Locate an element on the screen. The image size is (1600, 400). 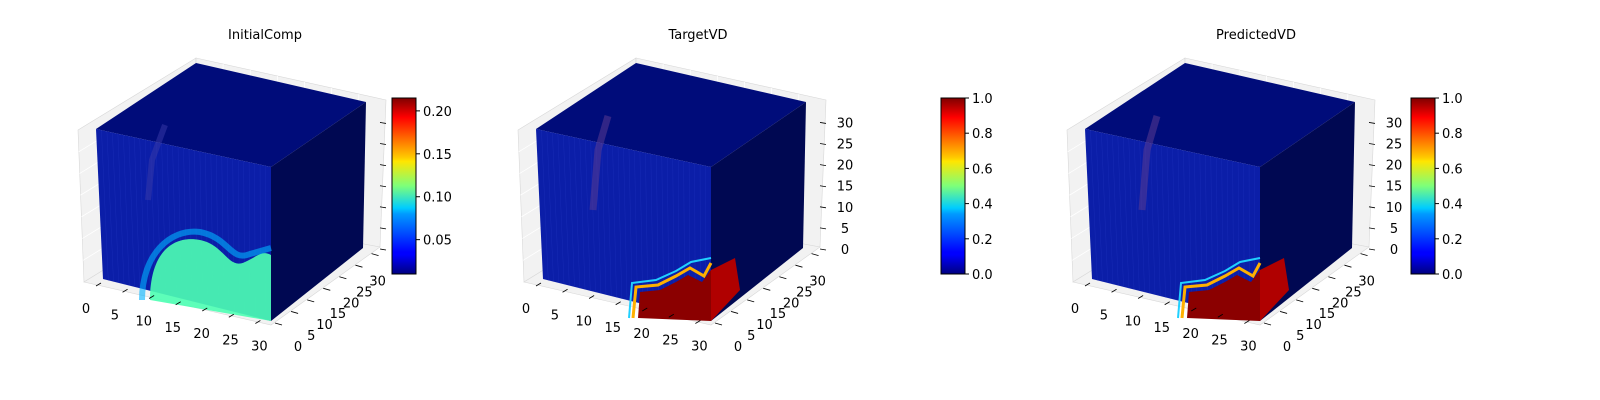
colorbar-tick-label: 0.15 is located at coordinates (437, 155).